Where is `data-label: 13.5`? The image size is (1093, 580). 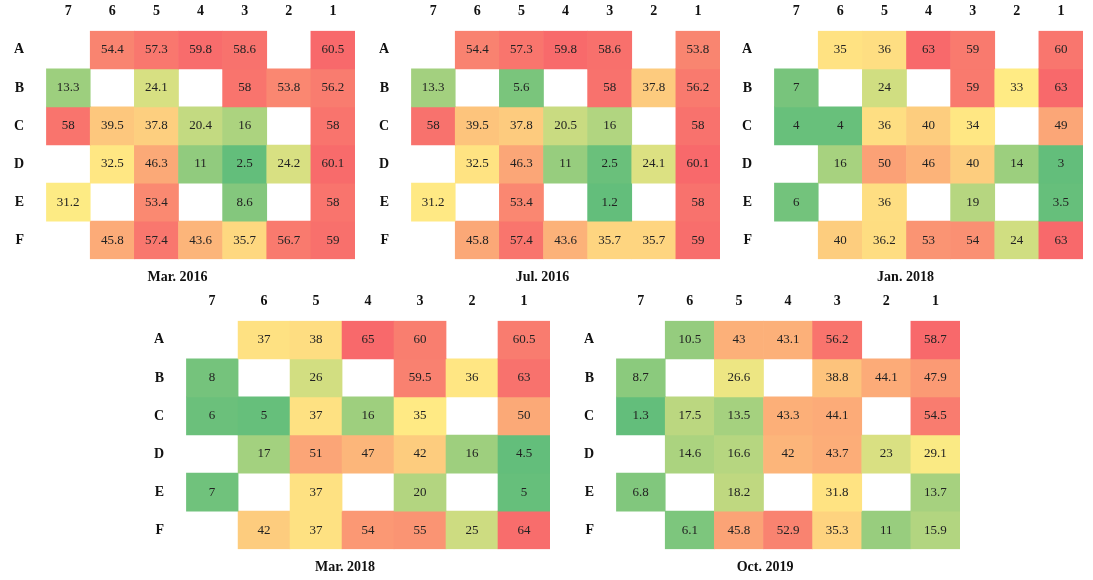
data-label: 13.5 is located at coordinates (739, 415).